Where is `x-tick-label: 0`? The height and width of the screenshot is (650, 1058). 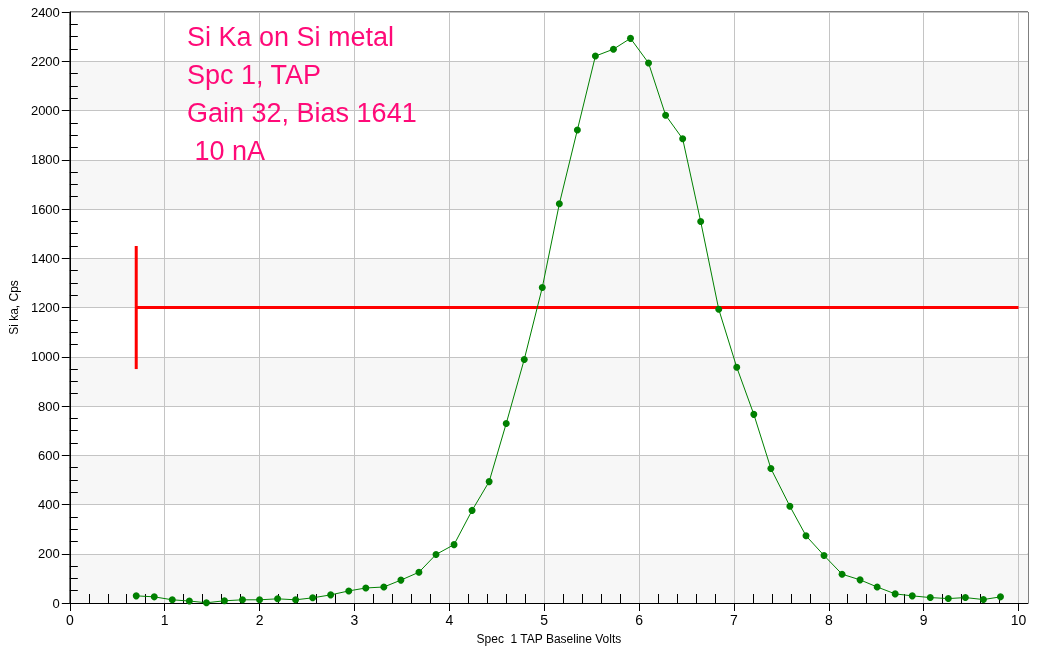 x-tick-label: 0 is located at coordinates (69, 620).